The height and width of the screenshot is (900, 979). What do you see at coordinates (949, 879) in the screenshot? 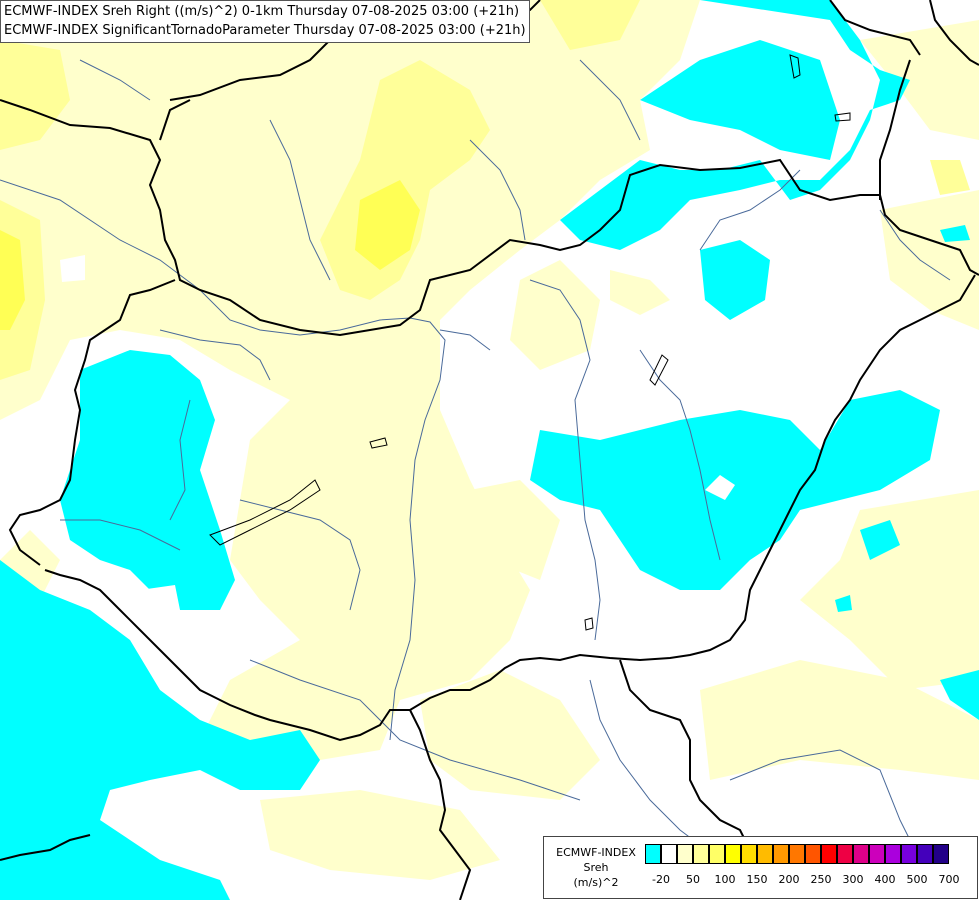
I see `legend-tick-label: 700` at bounding box center [949, 879].